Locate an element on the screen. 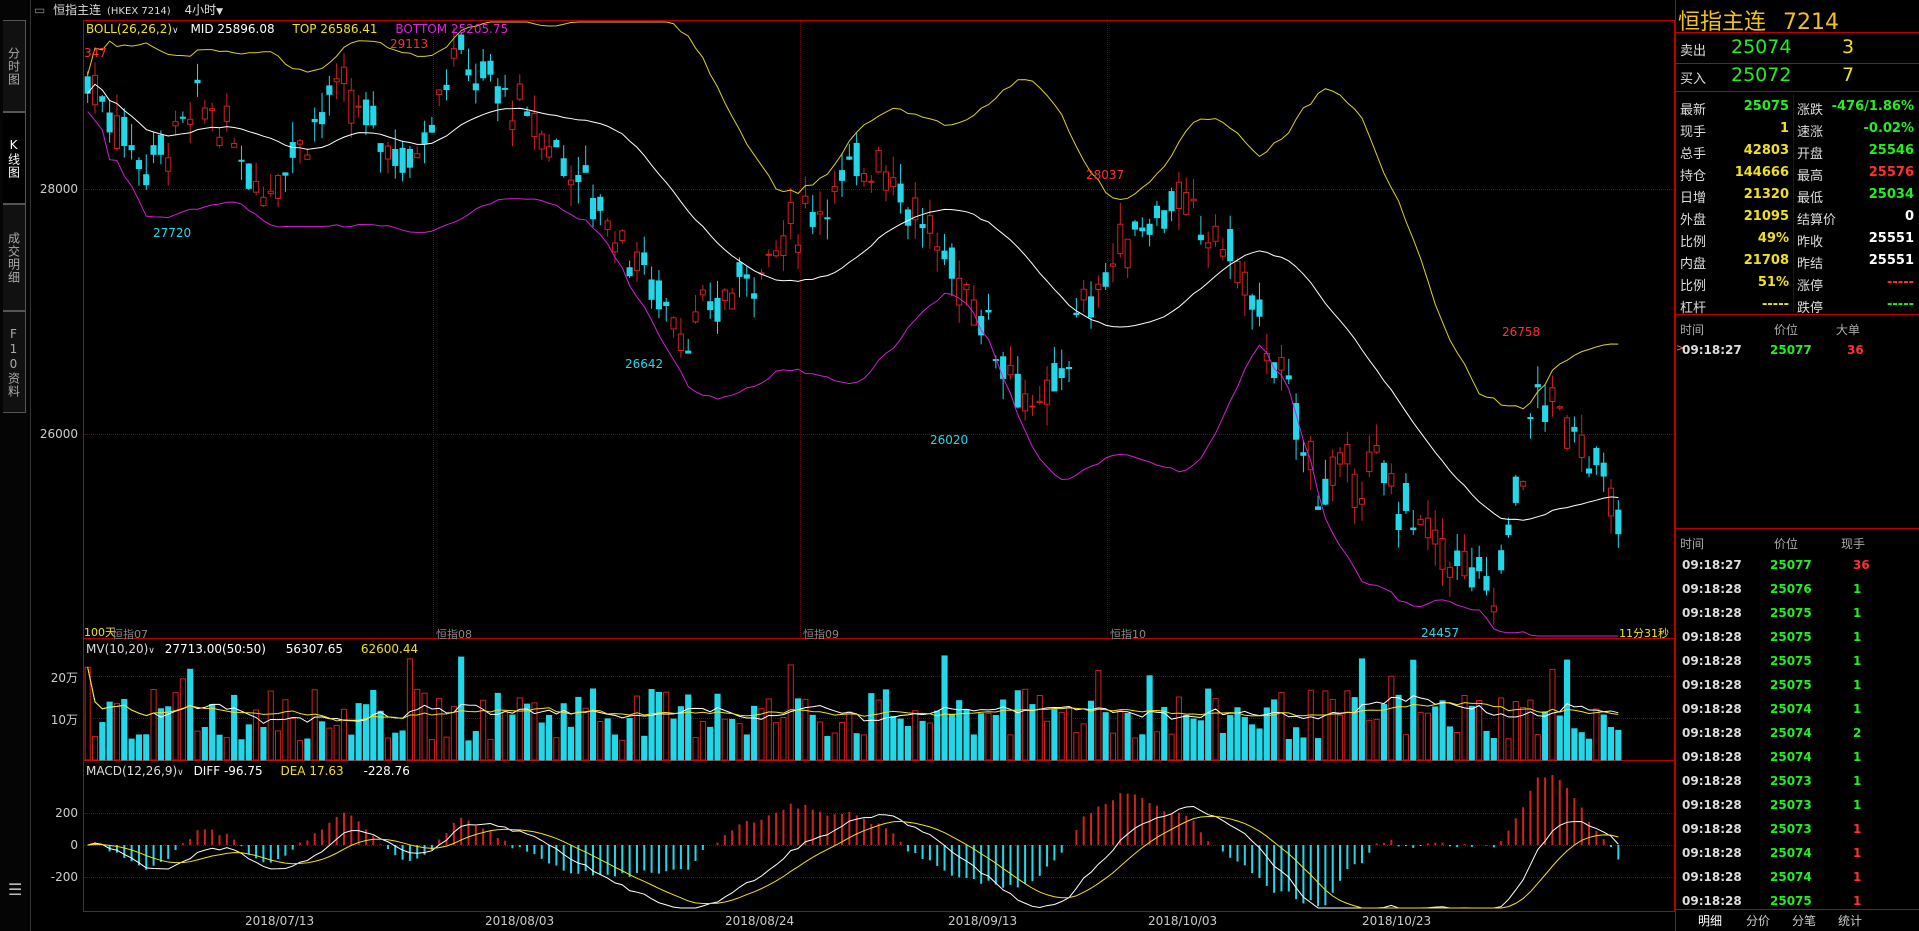 The height and width of the screenshot is (931, 1919). tab-detail: 明细 is located at coordinates (1710, 921).